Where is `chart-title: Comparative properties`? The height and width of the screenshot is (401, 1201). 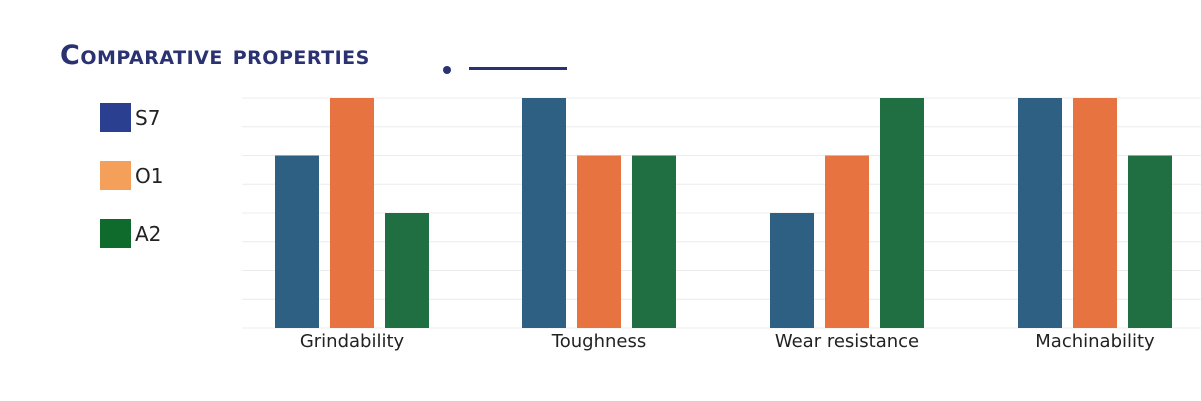
chart-title: Comparative properties is located at coordinates (215, 55).